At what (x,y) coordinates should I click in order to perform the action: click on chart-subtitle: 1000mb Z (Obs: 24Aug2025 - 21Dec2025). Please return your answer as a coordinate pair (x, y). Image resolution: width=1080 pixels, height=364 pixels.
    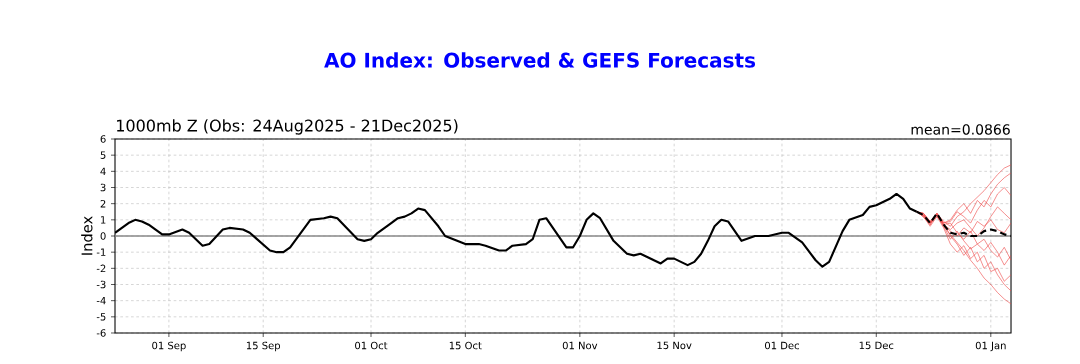
    Looking at the image, I should click on (287, 127).